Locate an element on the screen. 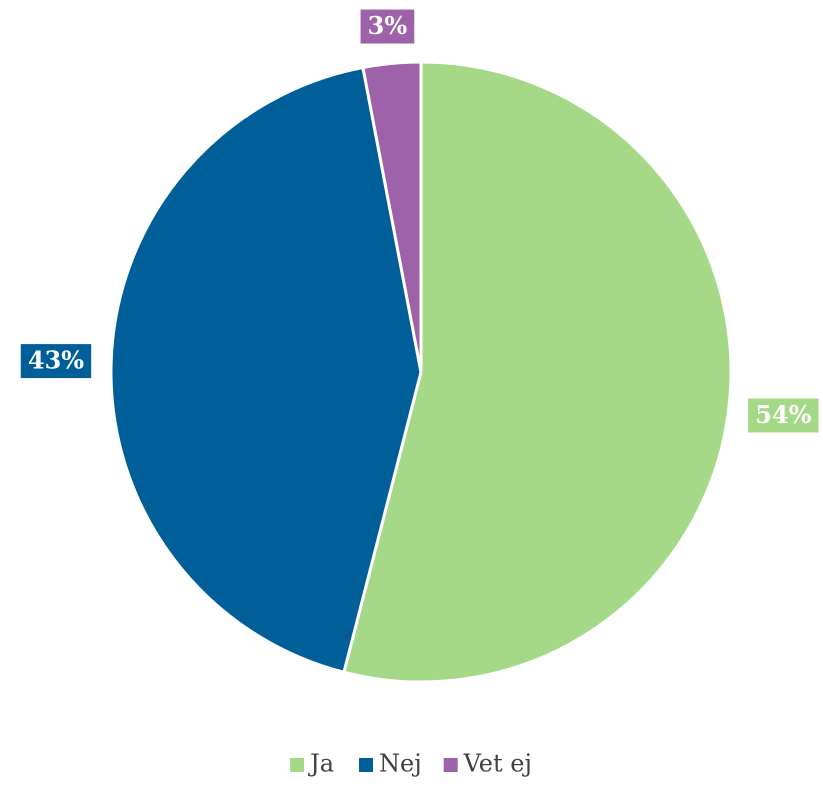 The image size is (823, 807). legend: Ja Nej Vet ej is located at coordinates (411, 764).